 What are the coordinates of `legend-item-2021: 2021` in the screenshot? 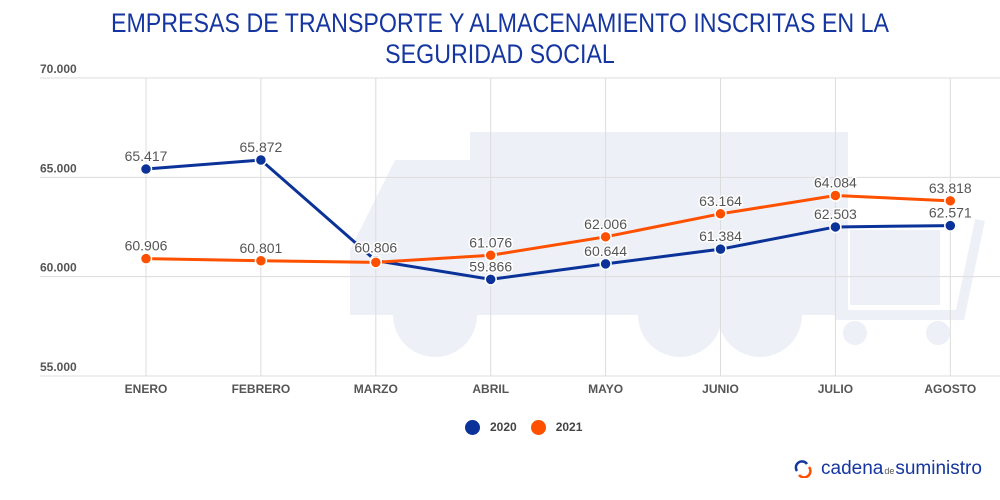 It's located at (556, 428).